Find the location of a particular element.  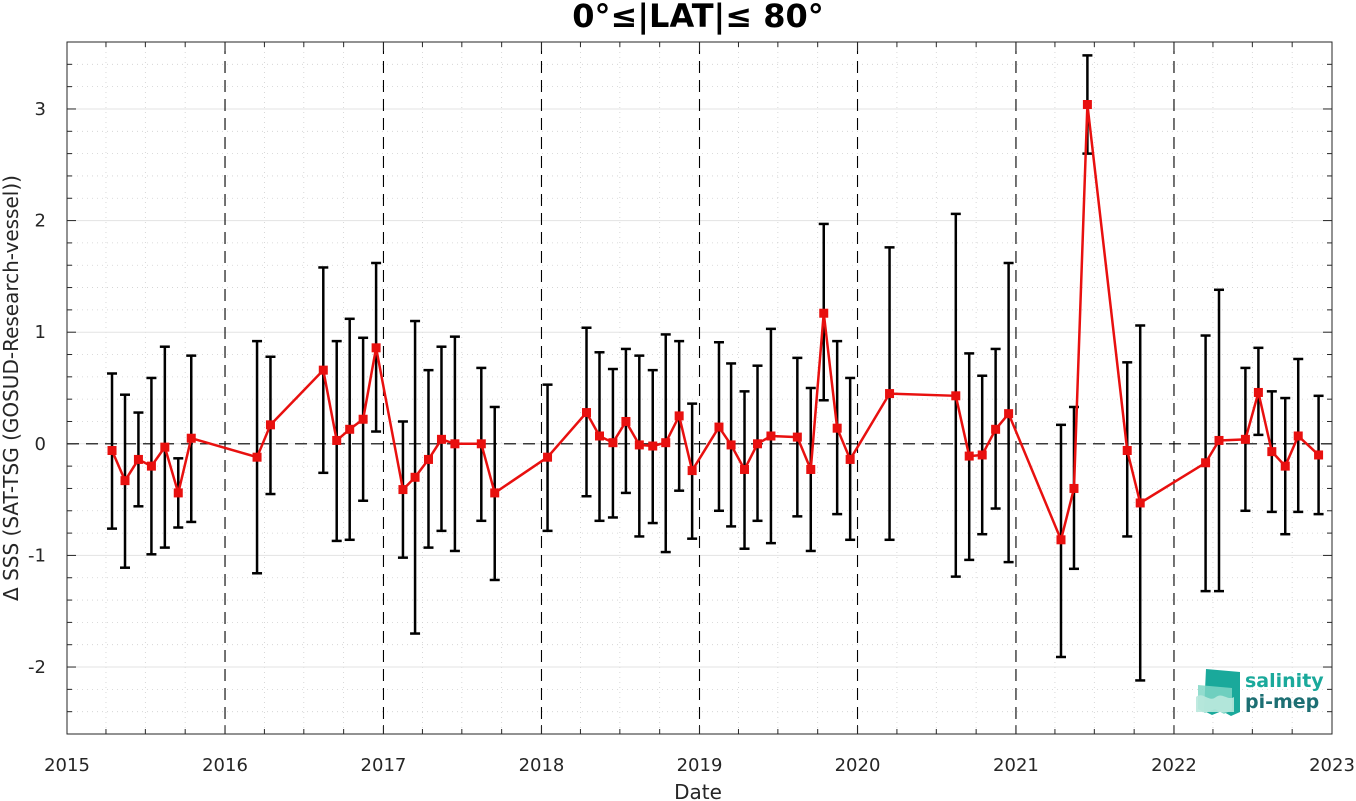

x-tick-label: 2023 is located at coordinates (1332, 765).